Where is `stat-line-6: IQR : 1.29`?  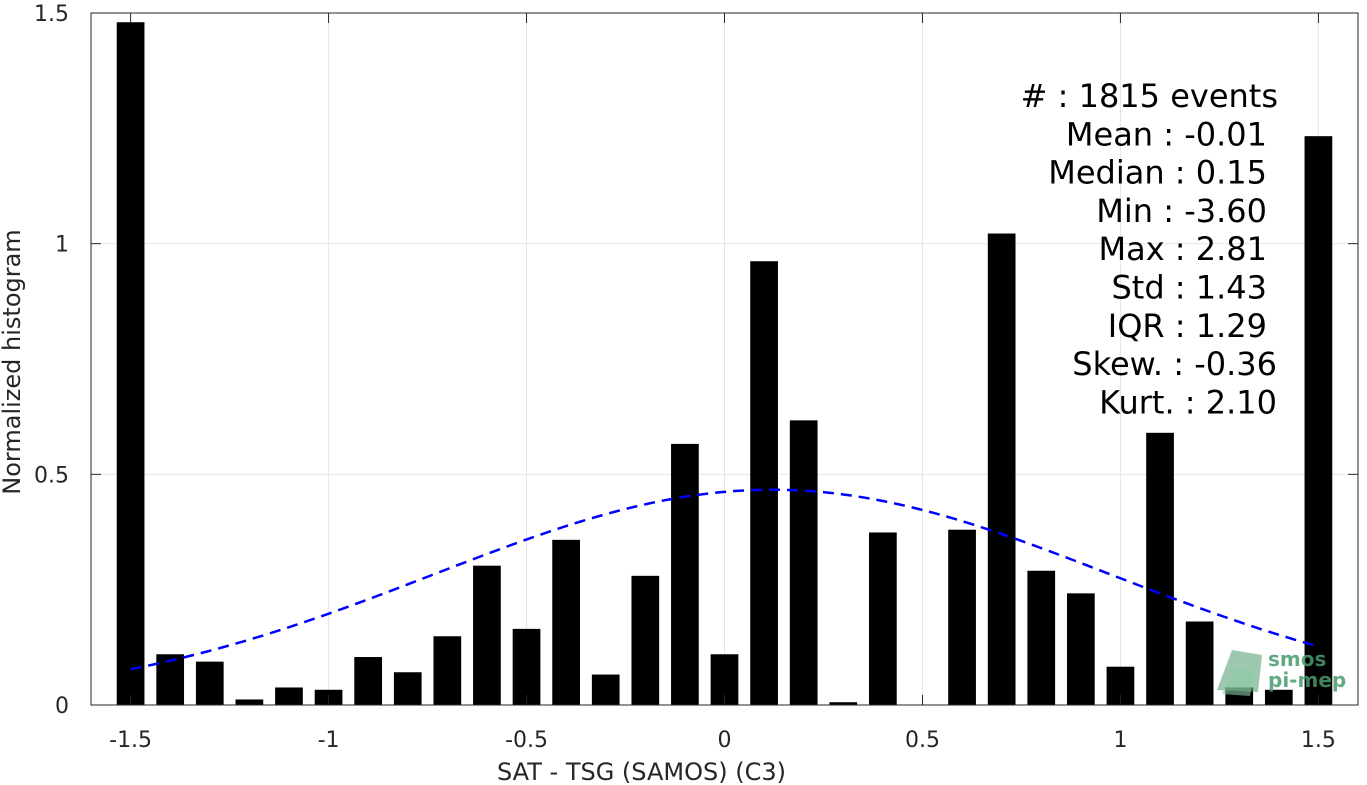
stat-line-6: IQR : 1.29 is located at coordinates (1187, 326).